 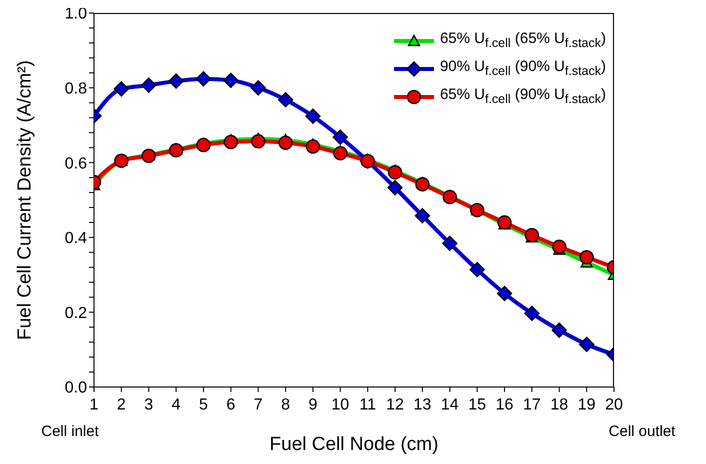 I want to click on x-tick-label: 8, so click(x=285, y=405).